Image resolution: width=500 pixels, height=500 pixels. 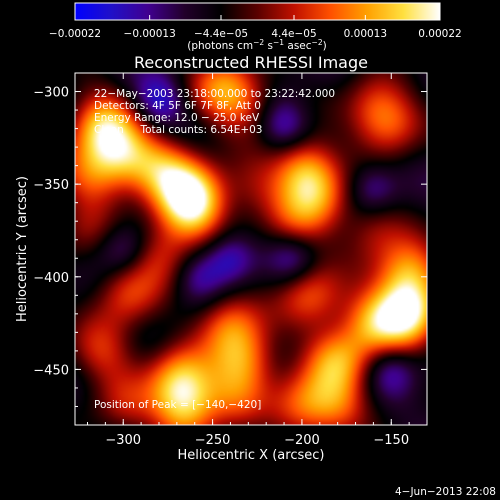 What do you see at coordinates (257, 11) in the screenshot?
I see `colorbar-gradient` at bounding box center [257, 11].